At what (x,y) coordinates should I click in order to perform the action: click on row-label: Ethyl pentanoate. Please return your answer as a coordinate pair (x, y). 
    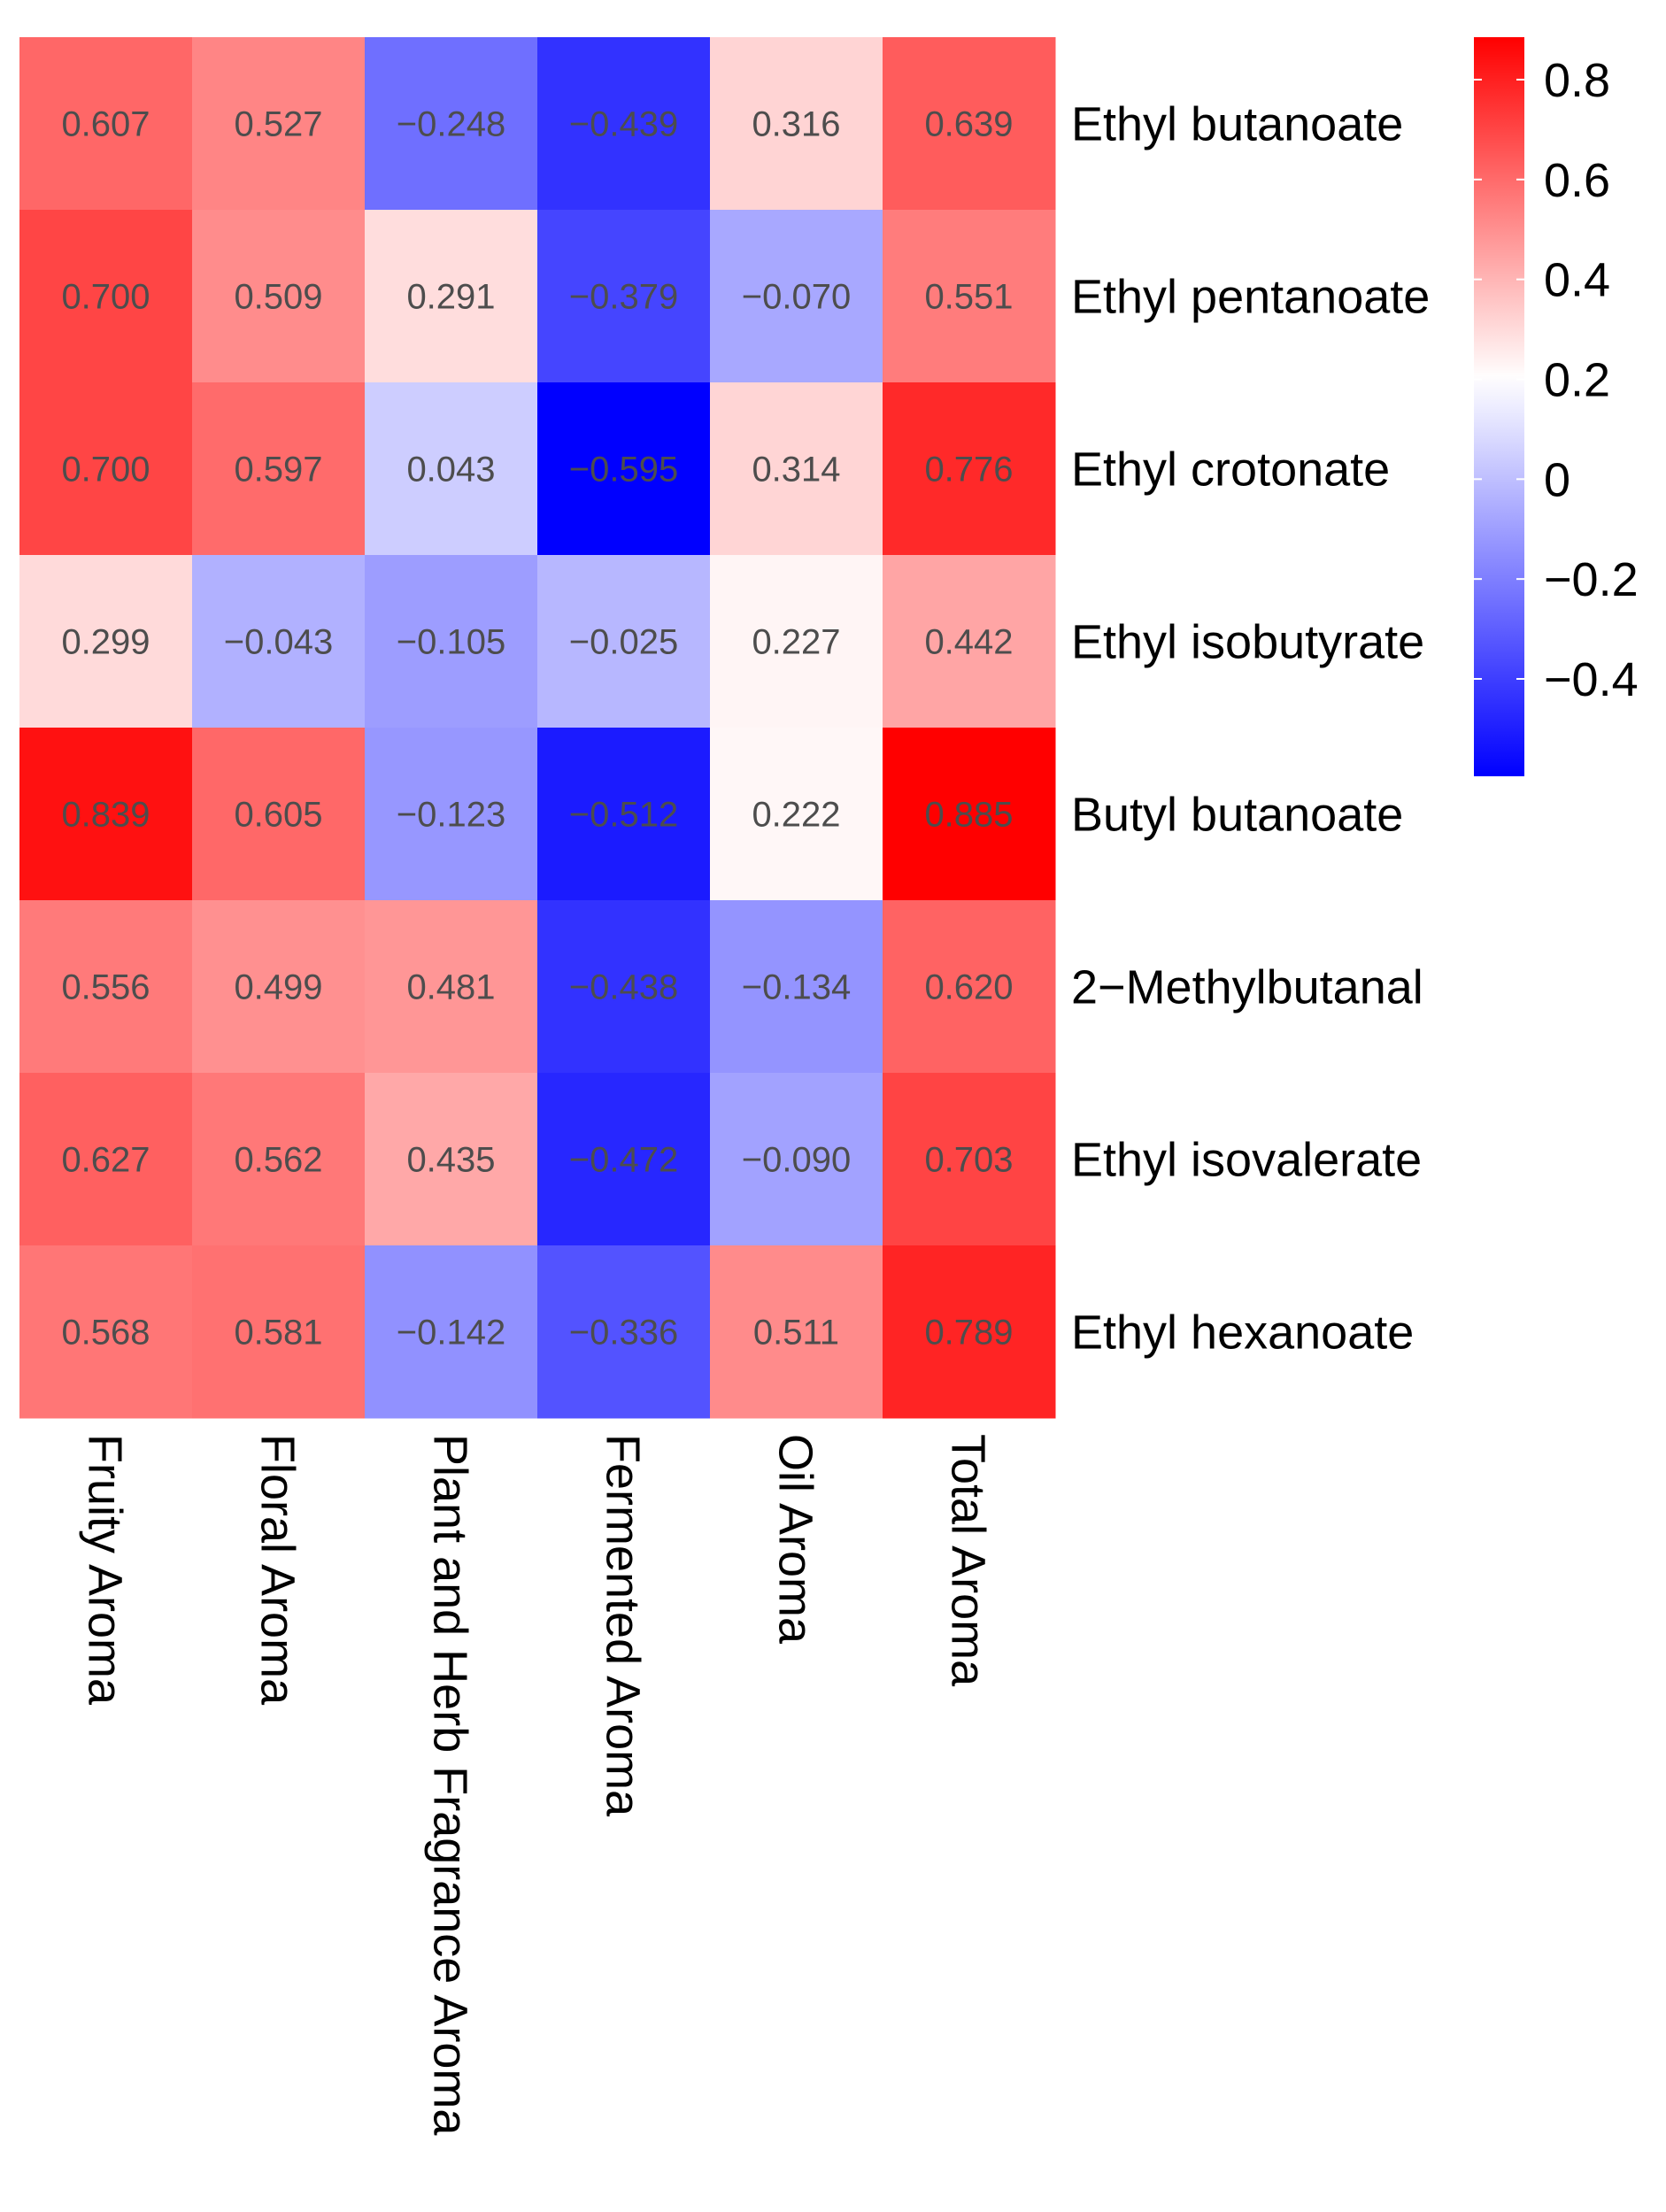
    Looking at the image, I should click on (1250, 297).